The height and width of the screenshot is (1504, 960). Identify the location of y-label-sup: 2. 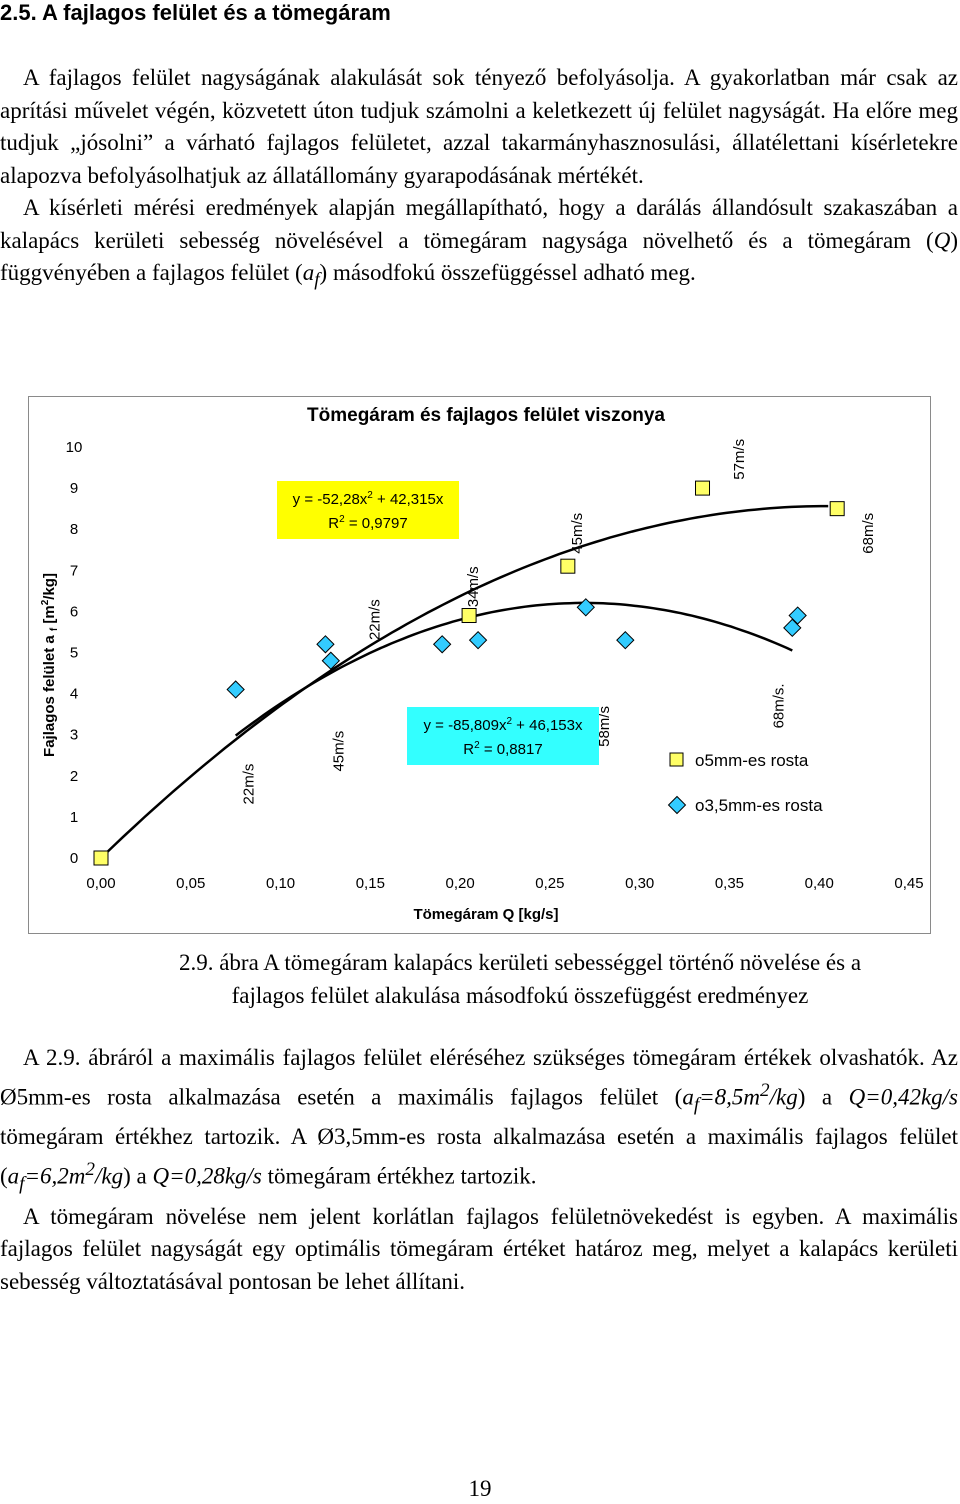
(45, 602).